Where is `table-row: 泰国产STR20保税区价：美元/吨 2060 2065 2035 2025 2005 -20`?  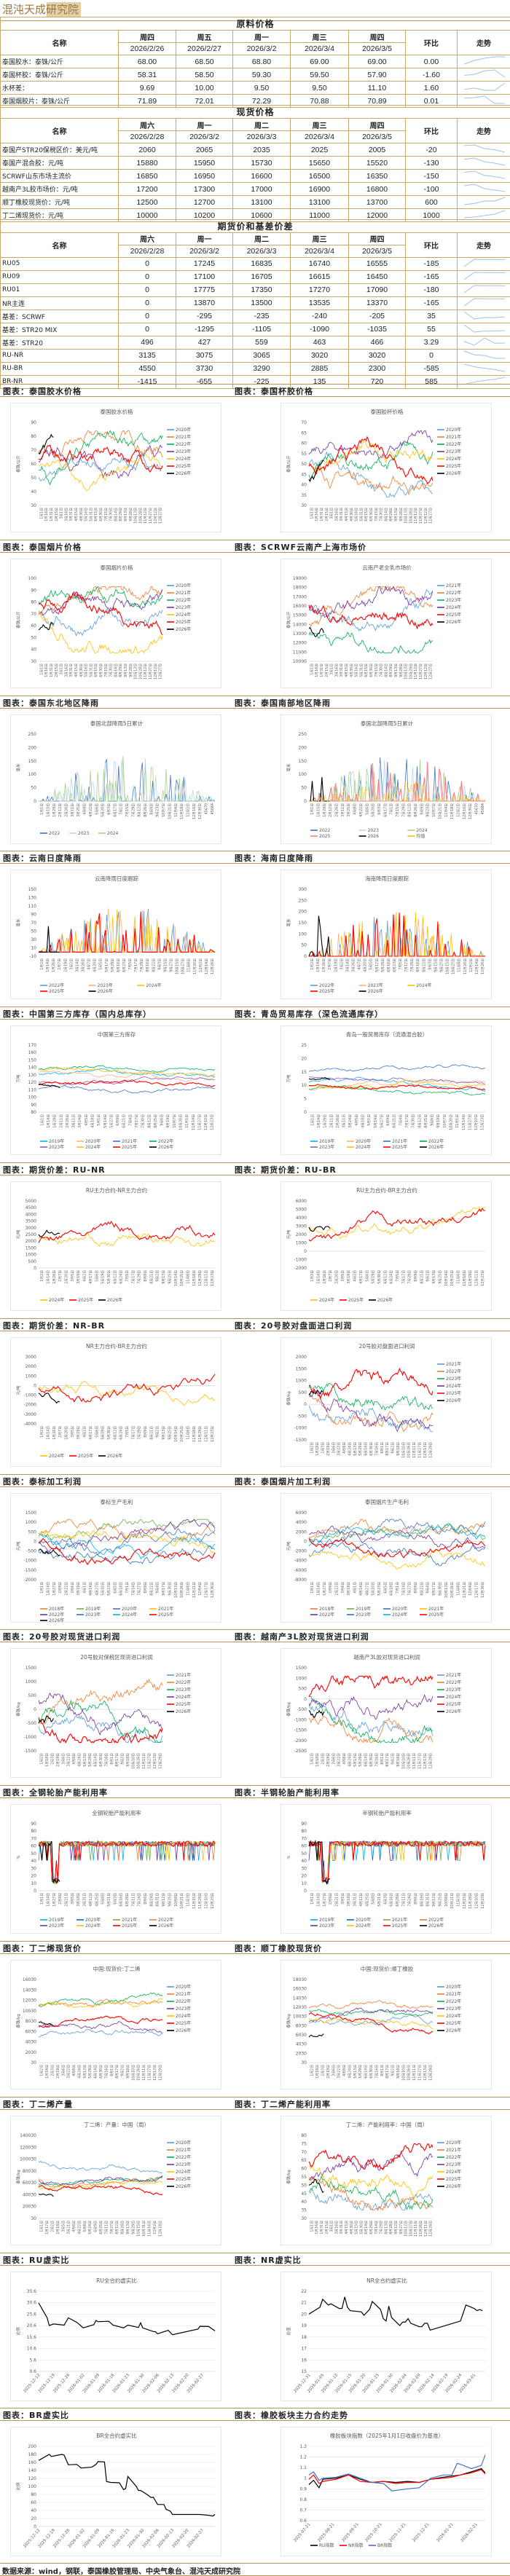
table-row: 泰国产STR20保税区价：美元/吨 2060 2065 2035 2025 2005 -20 is located at coordinates (255, 150).